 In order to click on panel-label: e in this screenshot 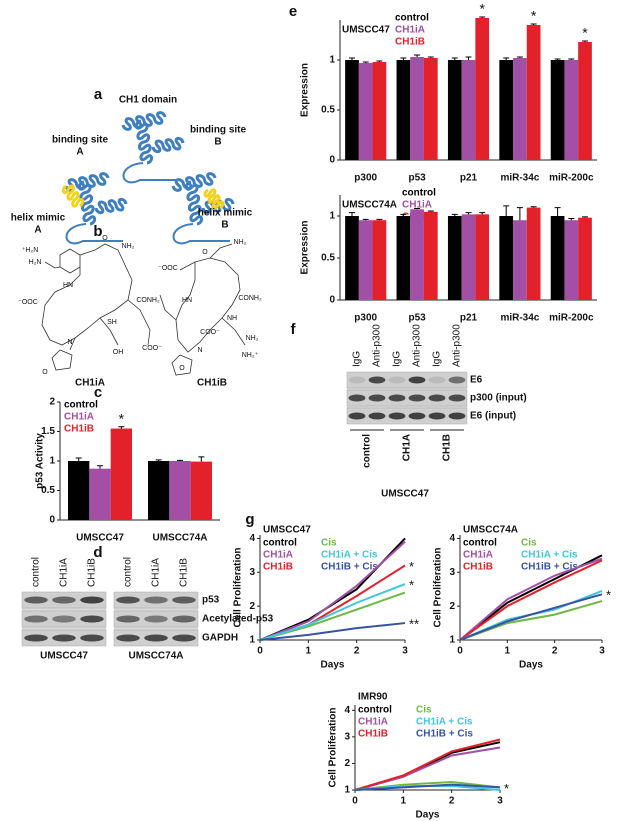, I will do `click(293, 11)`.